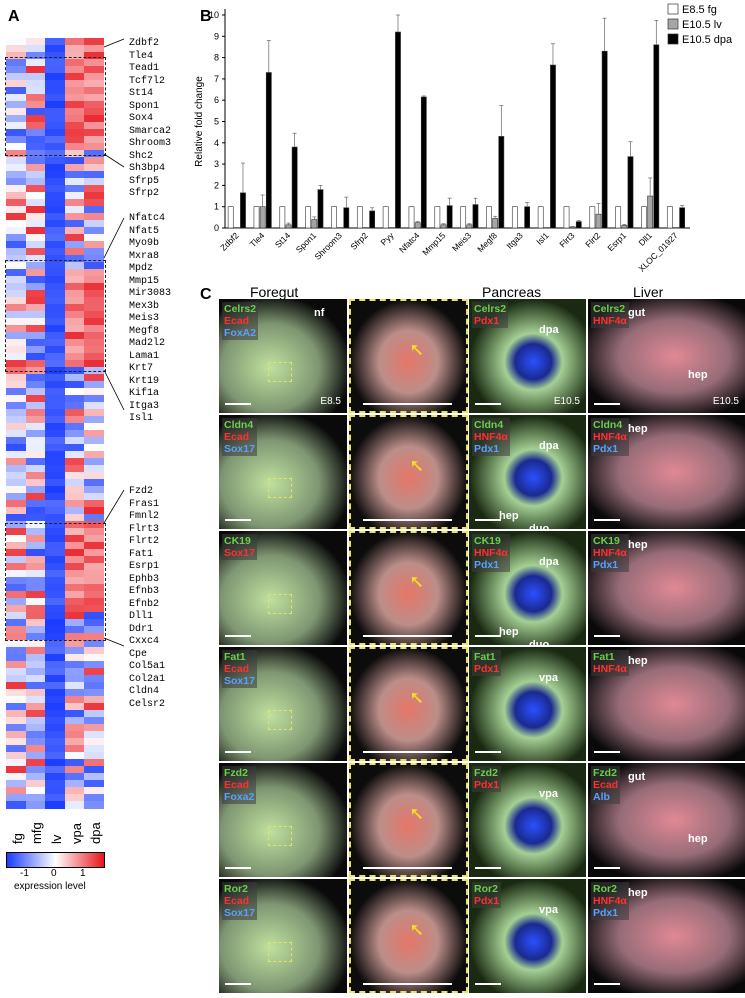 This screenshot has width=745, height=998. I want to click on legend-entry: E10.5 dpa, so click(707, 40).